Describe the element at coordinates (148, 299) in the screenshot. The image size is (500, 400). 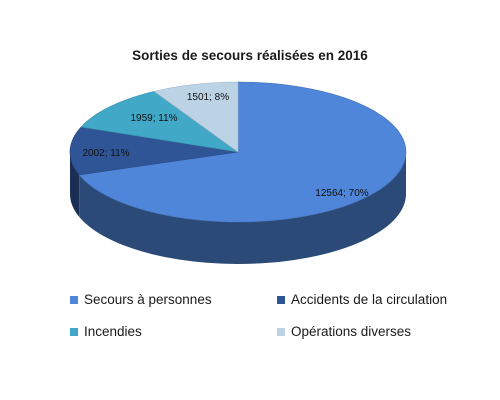
I see `legend-label-0: Secours à personnes` at that location.